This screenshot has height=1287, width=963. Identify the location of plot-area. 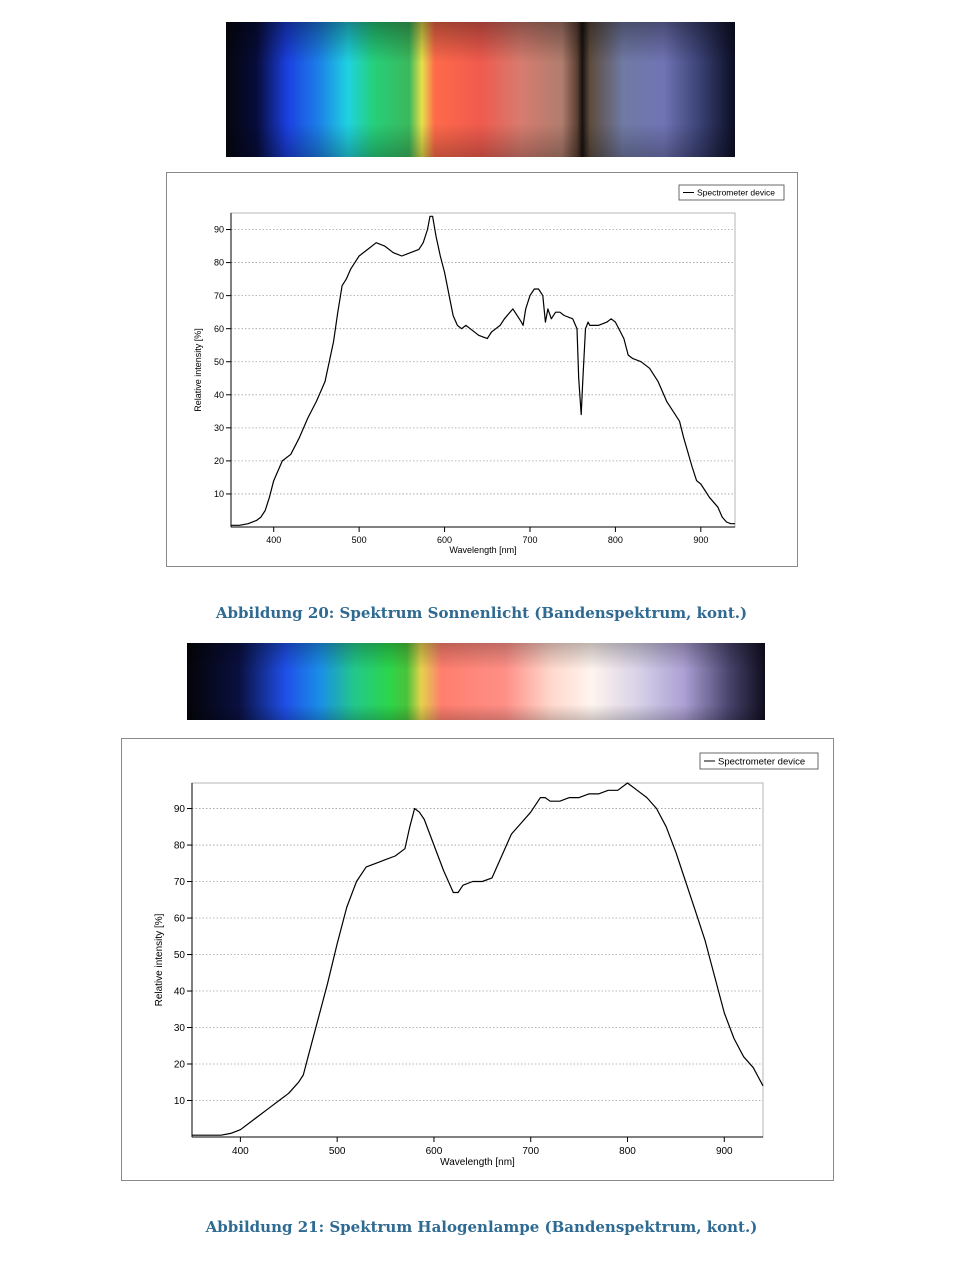
(483, 370).